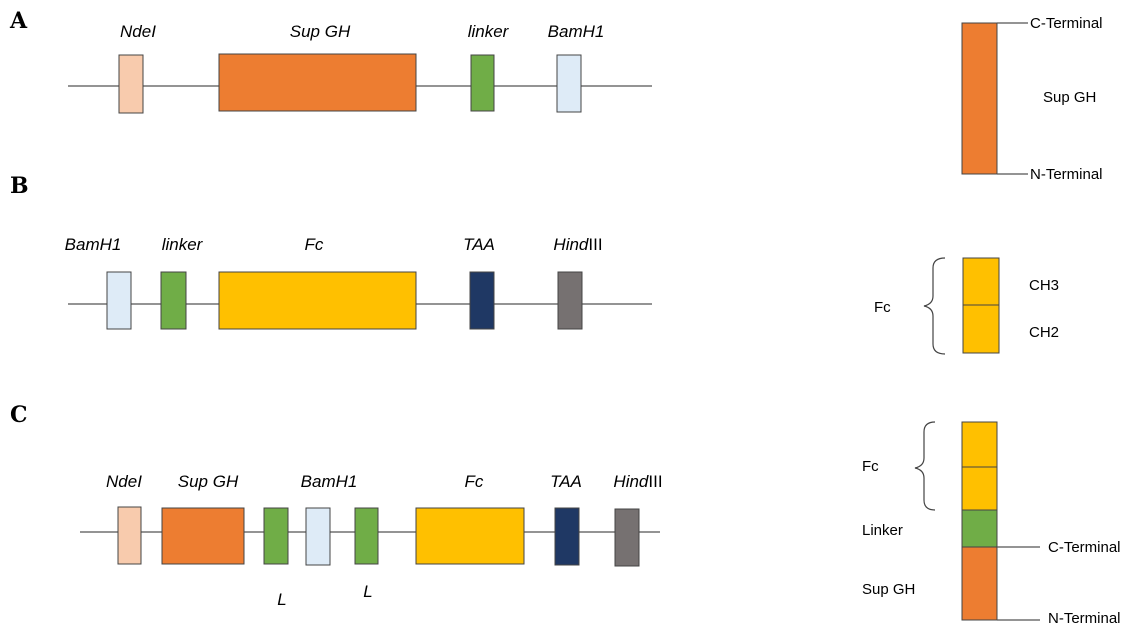  Describe the element at coordinates (320, 31) in the screenshot. I see `panel-a-supgh-label: Sup GH` at that location.